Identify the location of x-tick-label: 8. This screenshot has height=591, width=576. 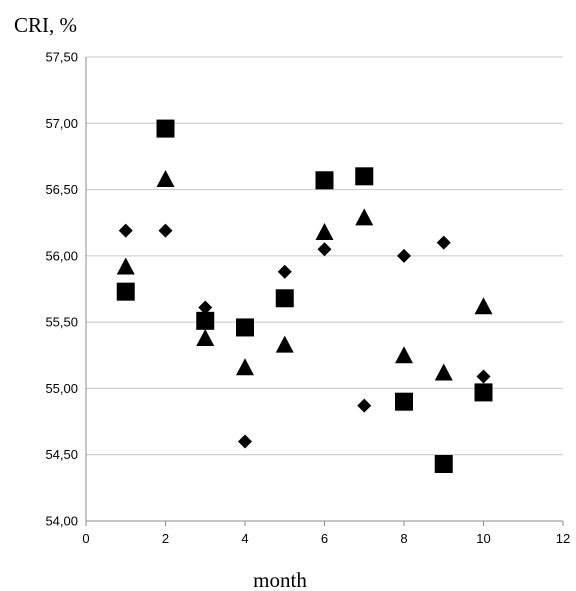
(403, 538).